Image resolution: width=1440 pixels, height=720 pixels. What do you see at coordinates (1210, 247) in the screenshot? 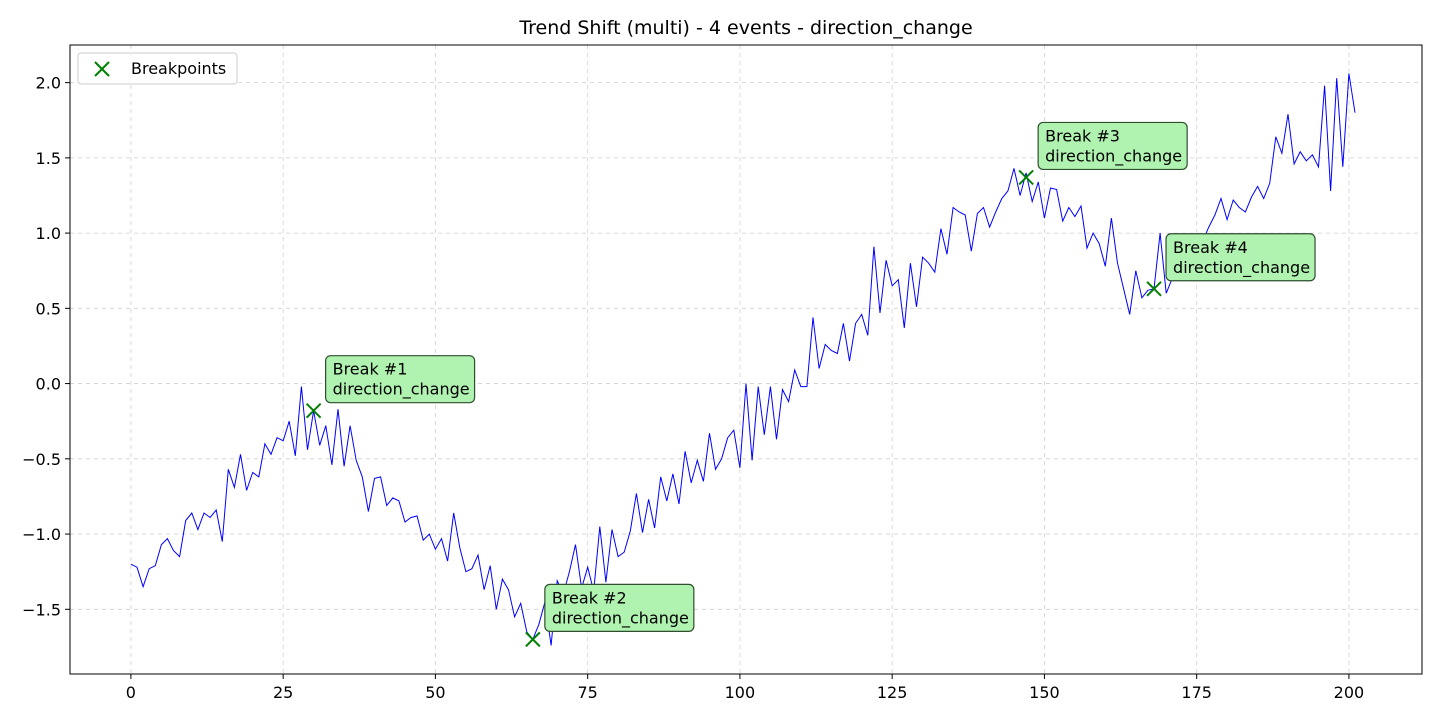
I see `annotation-title: Break #4` at bounding box center [1210, 247].